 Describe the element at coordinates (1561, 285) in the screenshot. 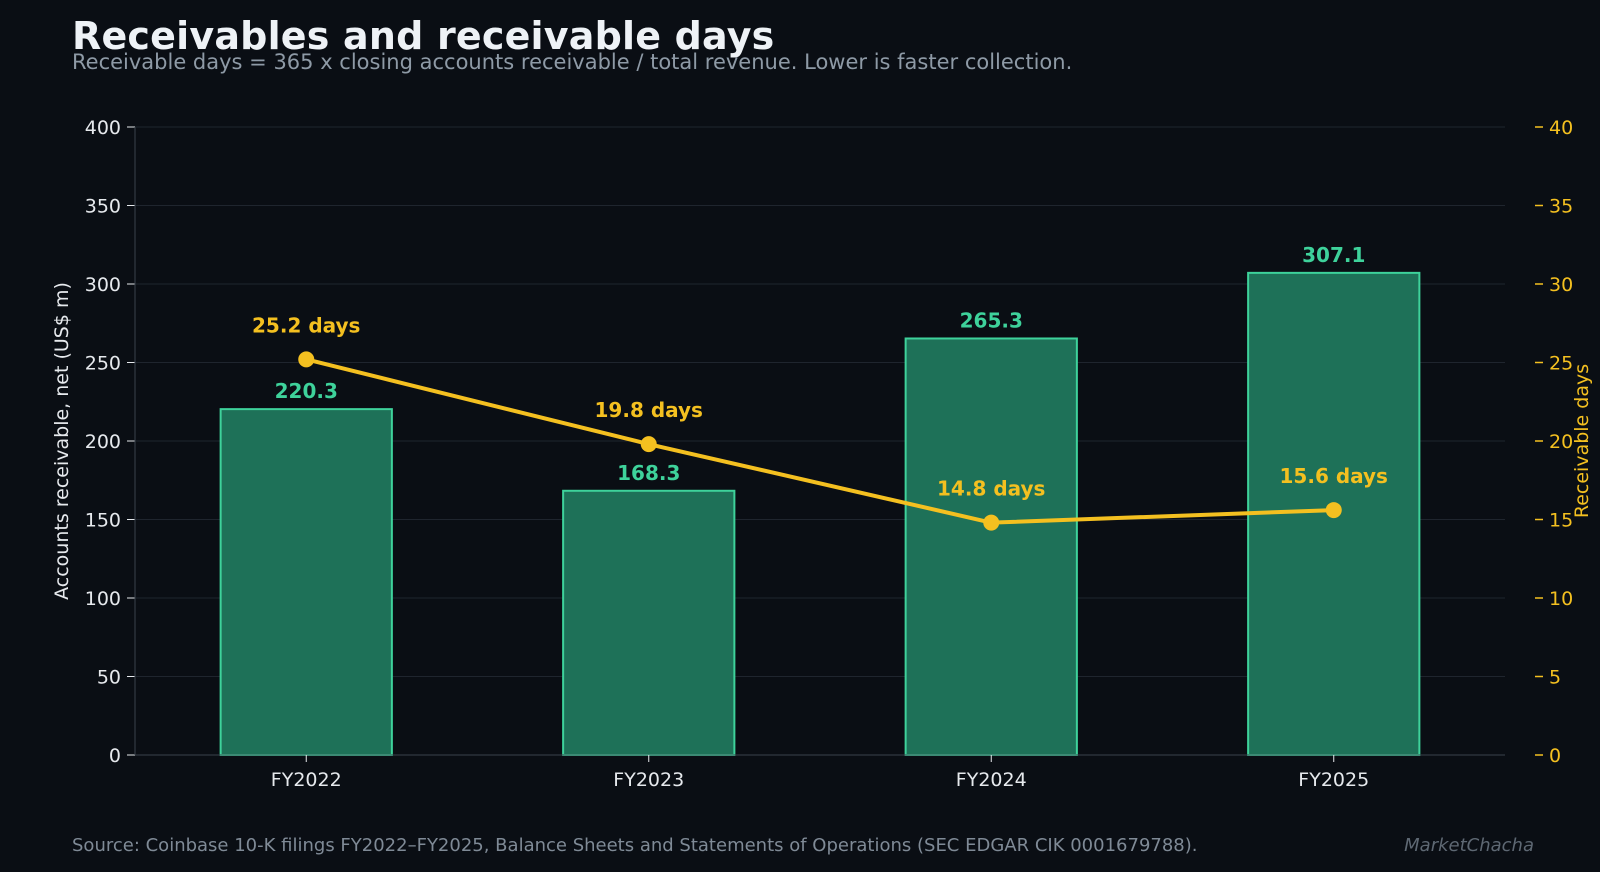

I see `y2-tick-label: 30` at that location.